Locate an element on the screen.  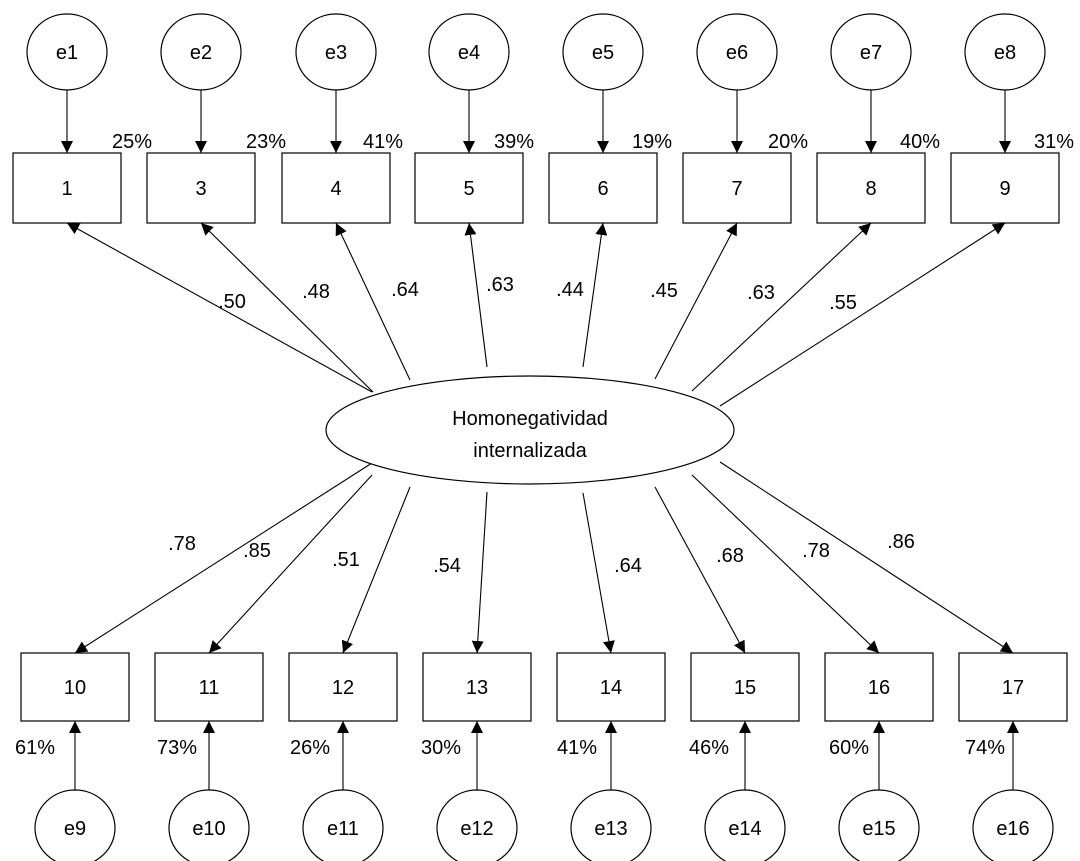
error-label: e8 is located at coordinates (1005, 53).